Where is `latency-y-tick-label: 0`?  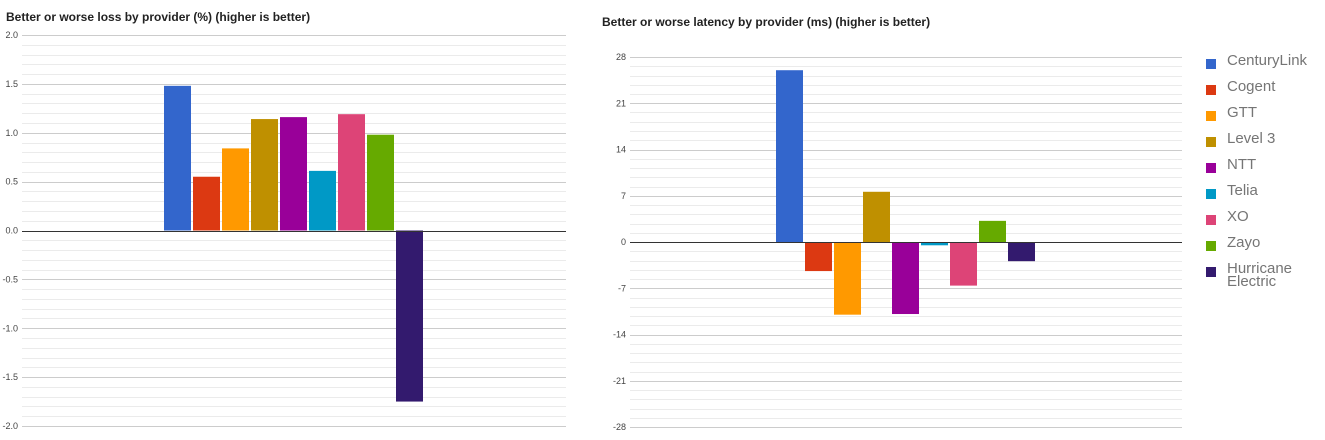 latency-y-tick-label: 0 is located at coordinates (623, 242).